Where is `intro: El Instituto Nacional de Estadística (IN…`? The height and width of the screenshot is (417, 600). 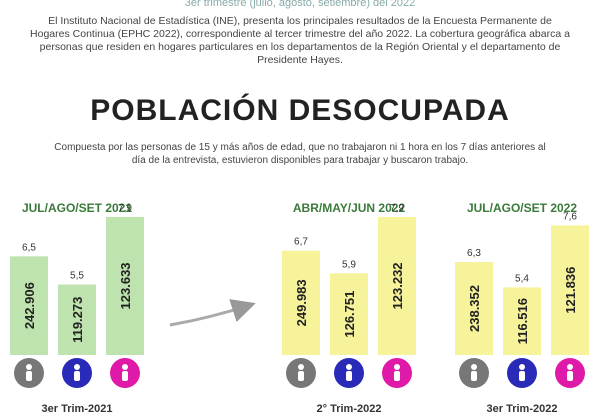 intro: El Instituto Nacional de Estadística (IN… is located at coordinates (300, 40).